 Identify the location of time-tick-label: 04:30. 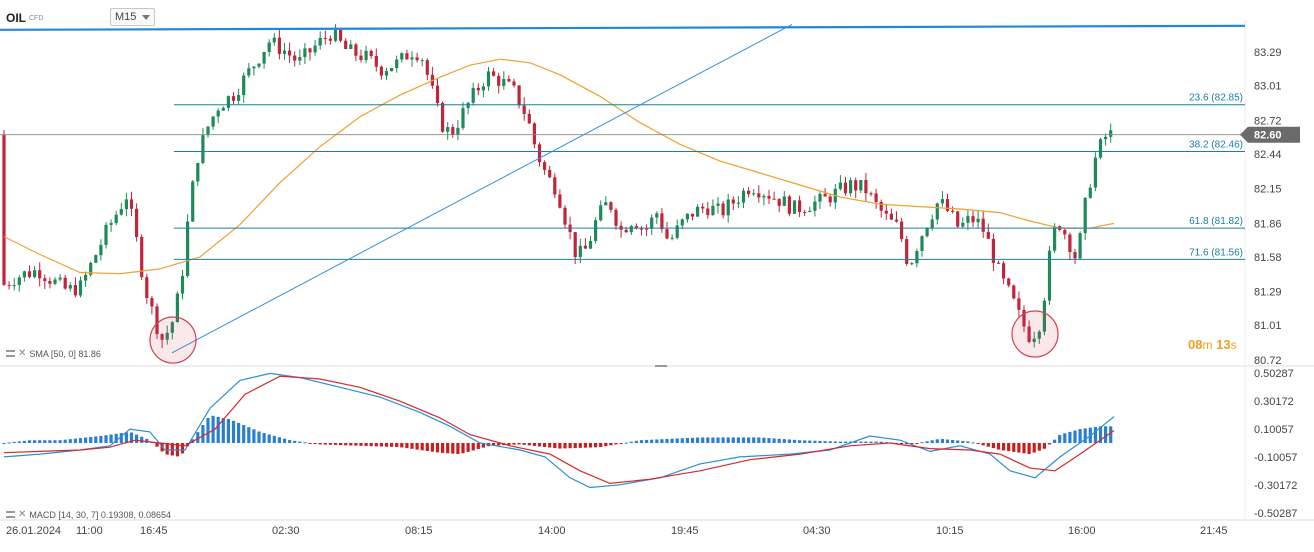
(817, 531).